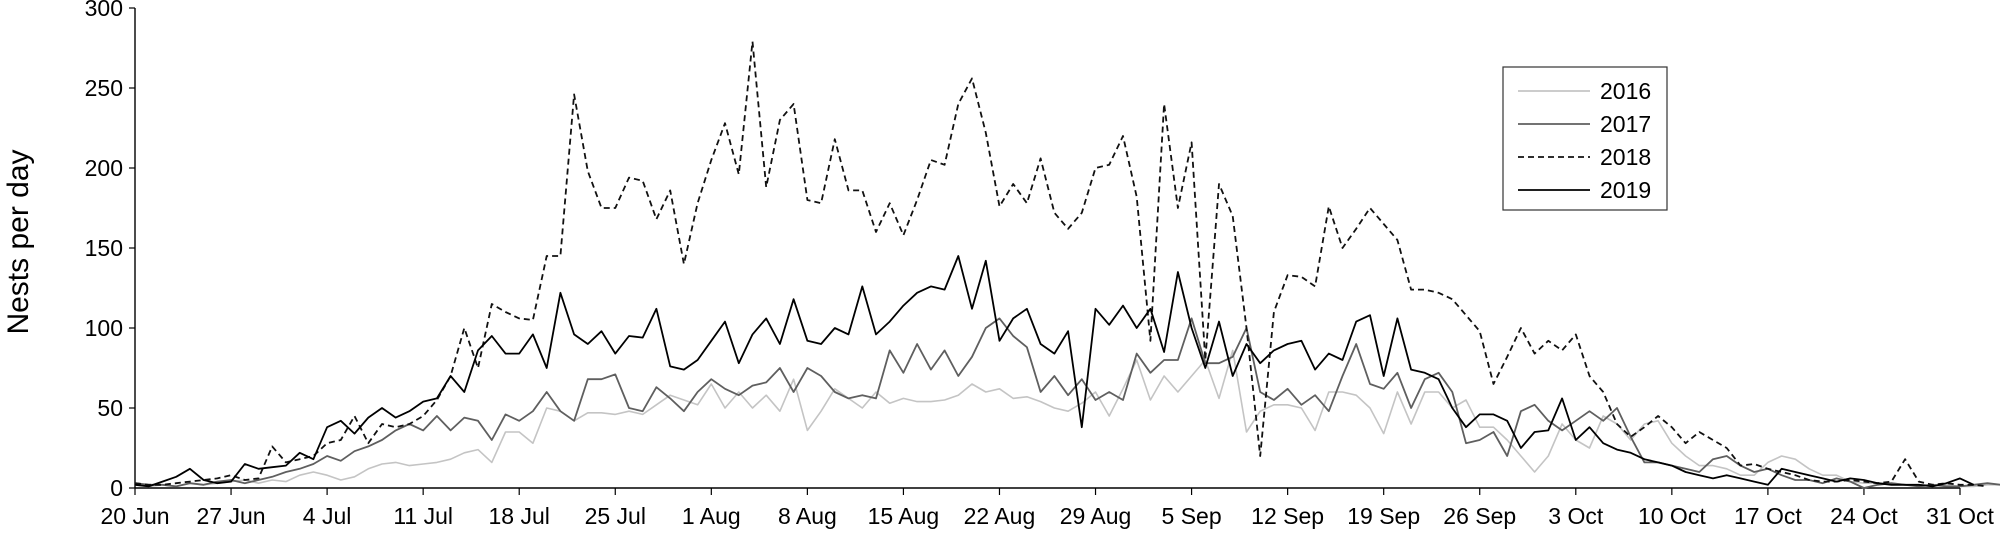 Image resolution: width=2000 pixels, height=544 pixels. I want to click on x-tick-label: 12 Sep, so click(1287, 516).